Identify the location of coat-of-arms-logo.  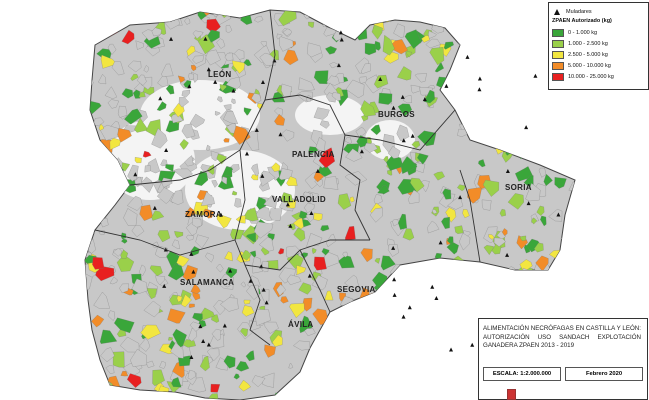
(511, 394).